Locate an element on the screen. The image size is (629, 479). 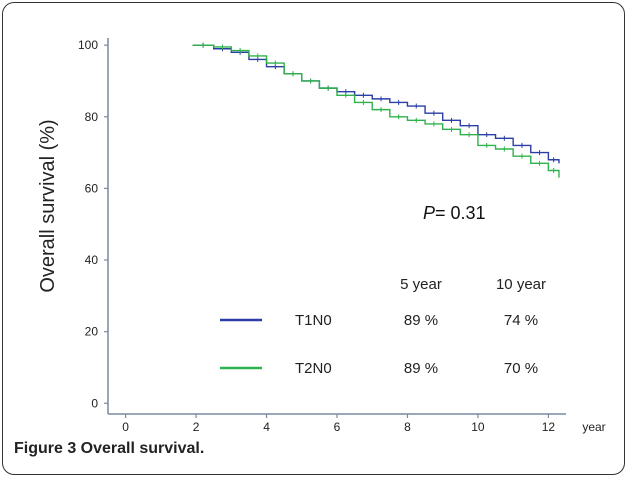
x-tick-label: 0 is located at coordinates (125, 427).